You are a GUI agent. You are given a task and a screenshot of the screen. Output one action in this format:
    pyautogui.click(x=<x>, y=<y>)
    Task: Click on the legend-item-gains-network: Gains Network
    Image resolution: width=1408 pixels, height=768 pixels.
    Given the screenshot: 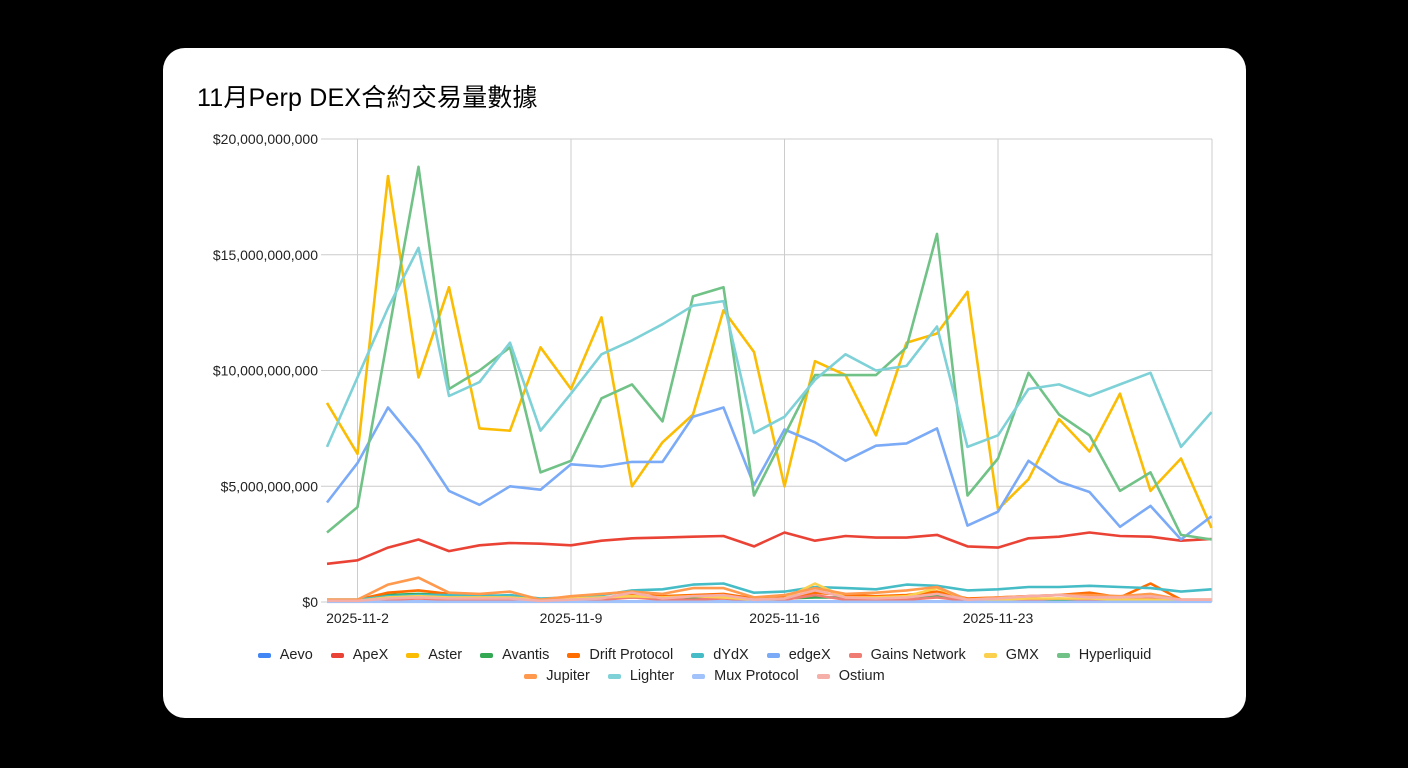 What is the action you would take?
    pyautogui.click(x=907, y=655)
    